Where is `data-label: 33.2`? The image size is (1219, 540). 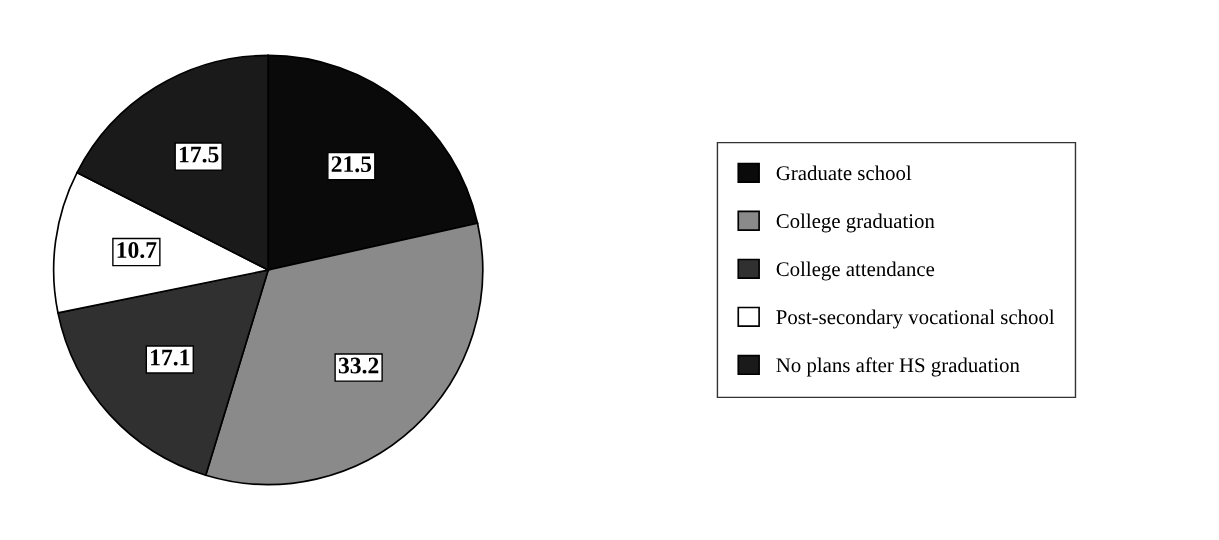
data-label: 33.2 is located at coordinates (358, 365).